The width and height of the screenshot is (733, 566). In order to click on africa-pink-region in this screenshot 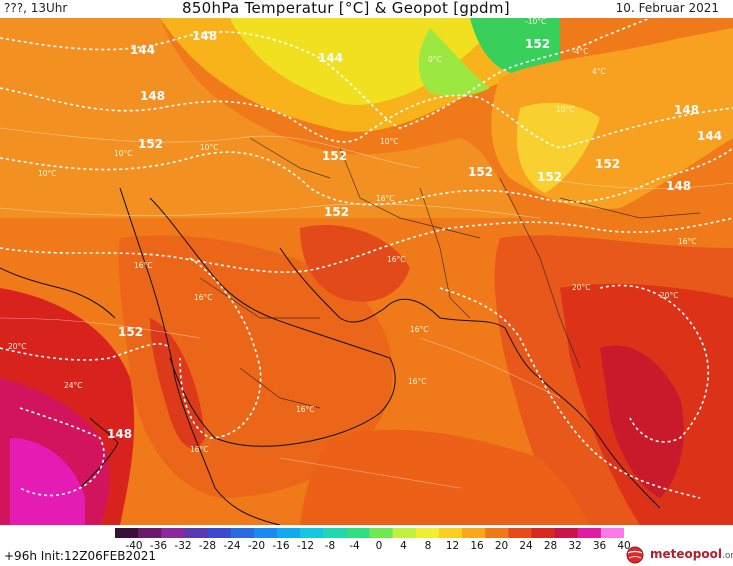, I will do `click(47, 481)`.